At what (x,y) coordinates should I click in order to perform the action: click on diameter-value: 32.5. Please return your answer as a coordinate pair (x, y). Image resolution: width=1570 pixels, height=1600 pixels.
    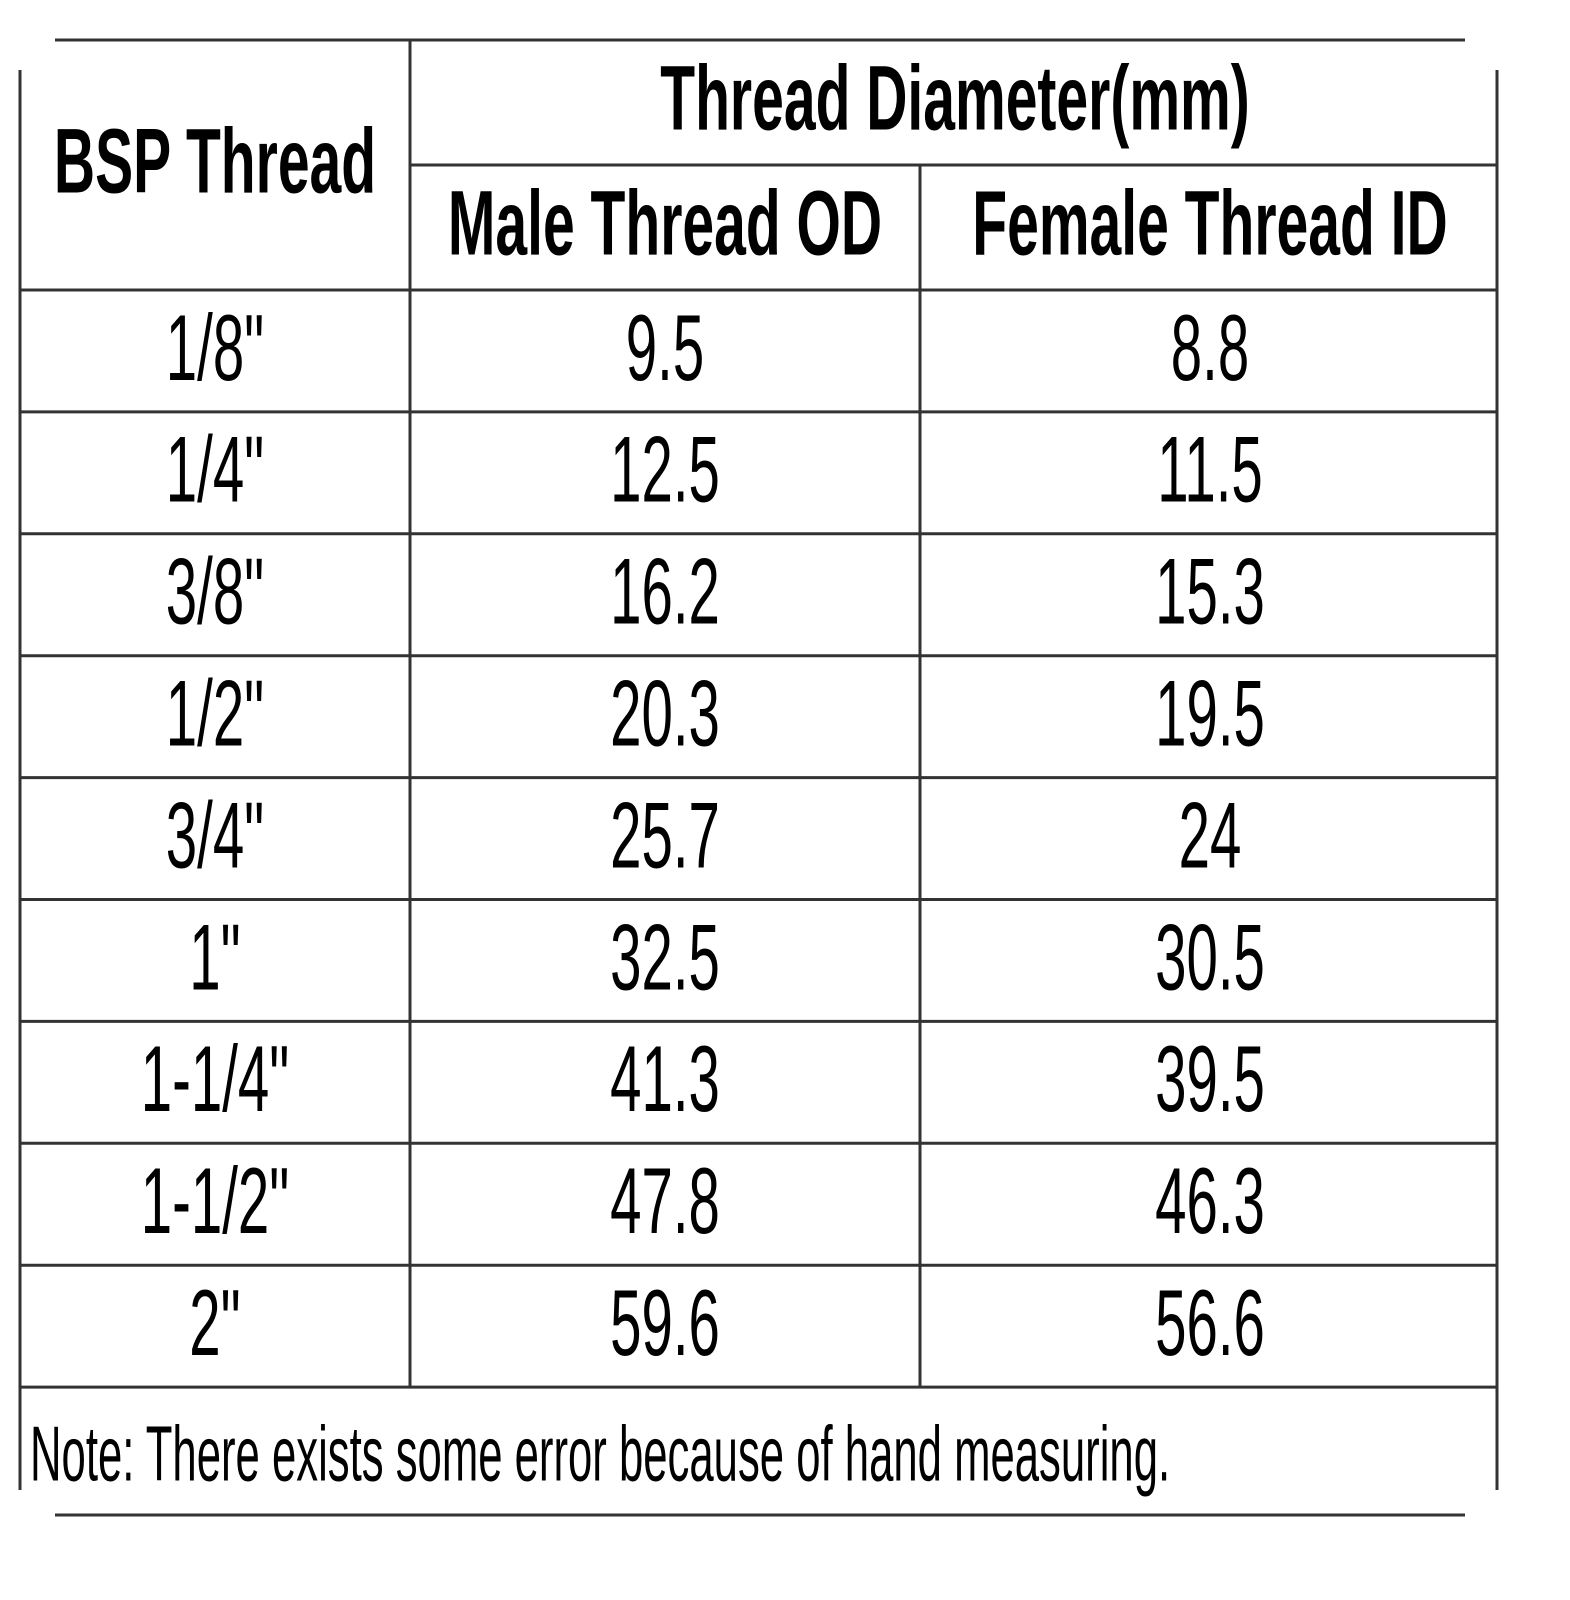
    Looking at the image, I should click on (665, 958).